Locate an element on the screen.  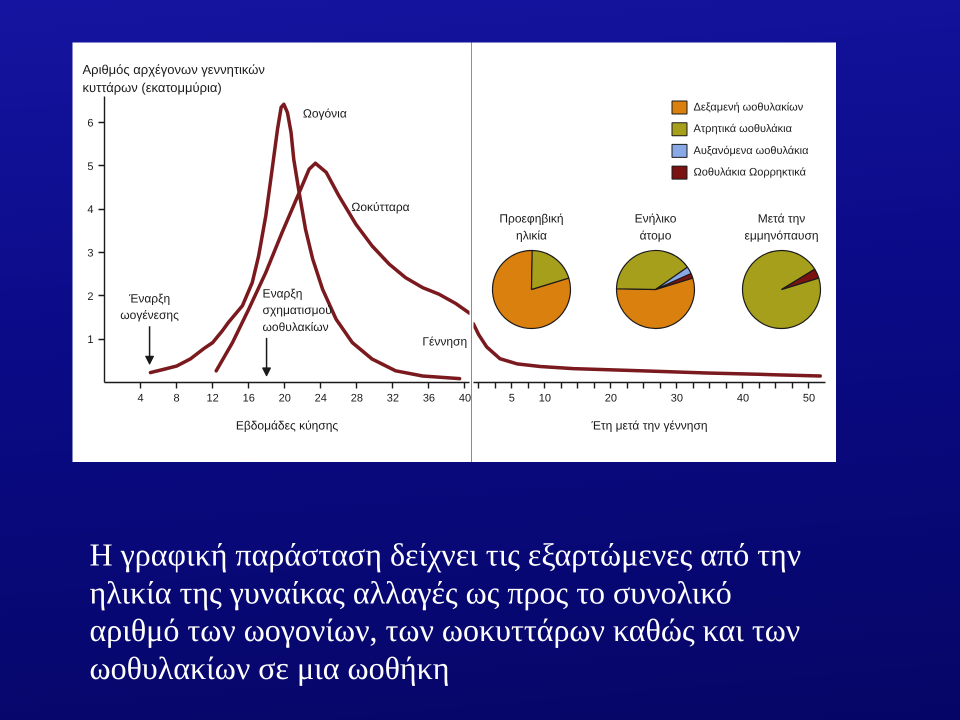
x-tick-label: 16 is located at coordinates (248, 398).